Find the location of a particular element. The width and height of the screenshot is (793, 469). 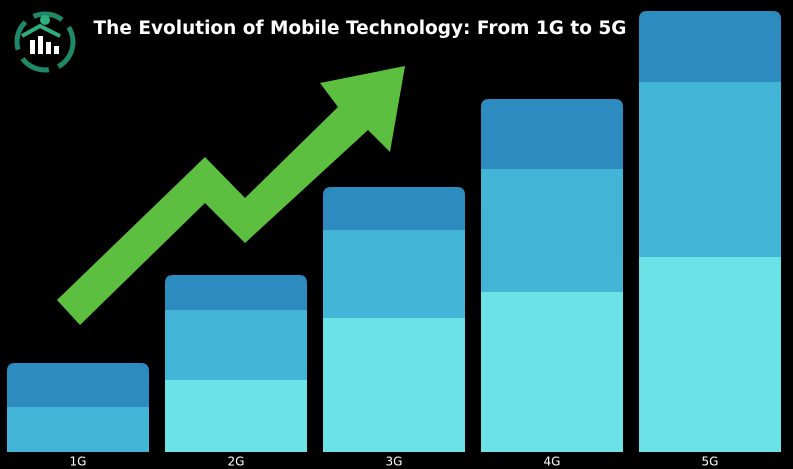

generation-label: 3G is located at coordinates (394, 462).